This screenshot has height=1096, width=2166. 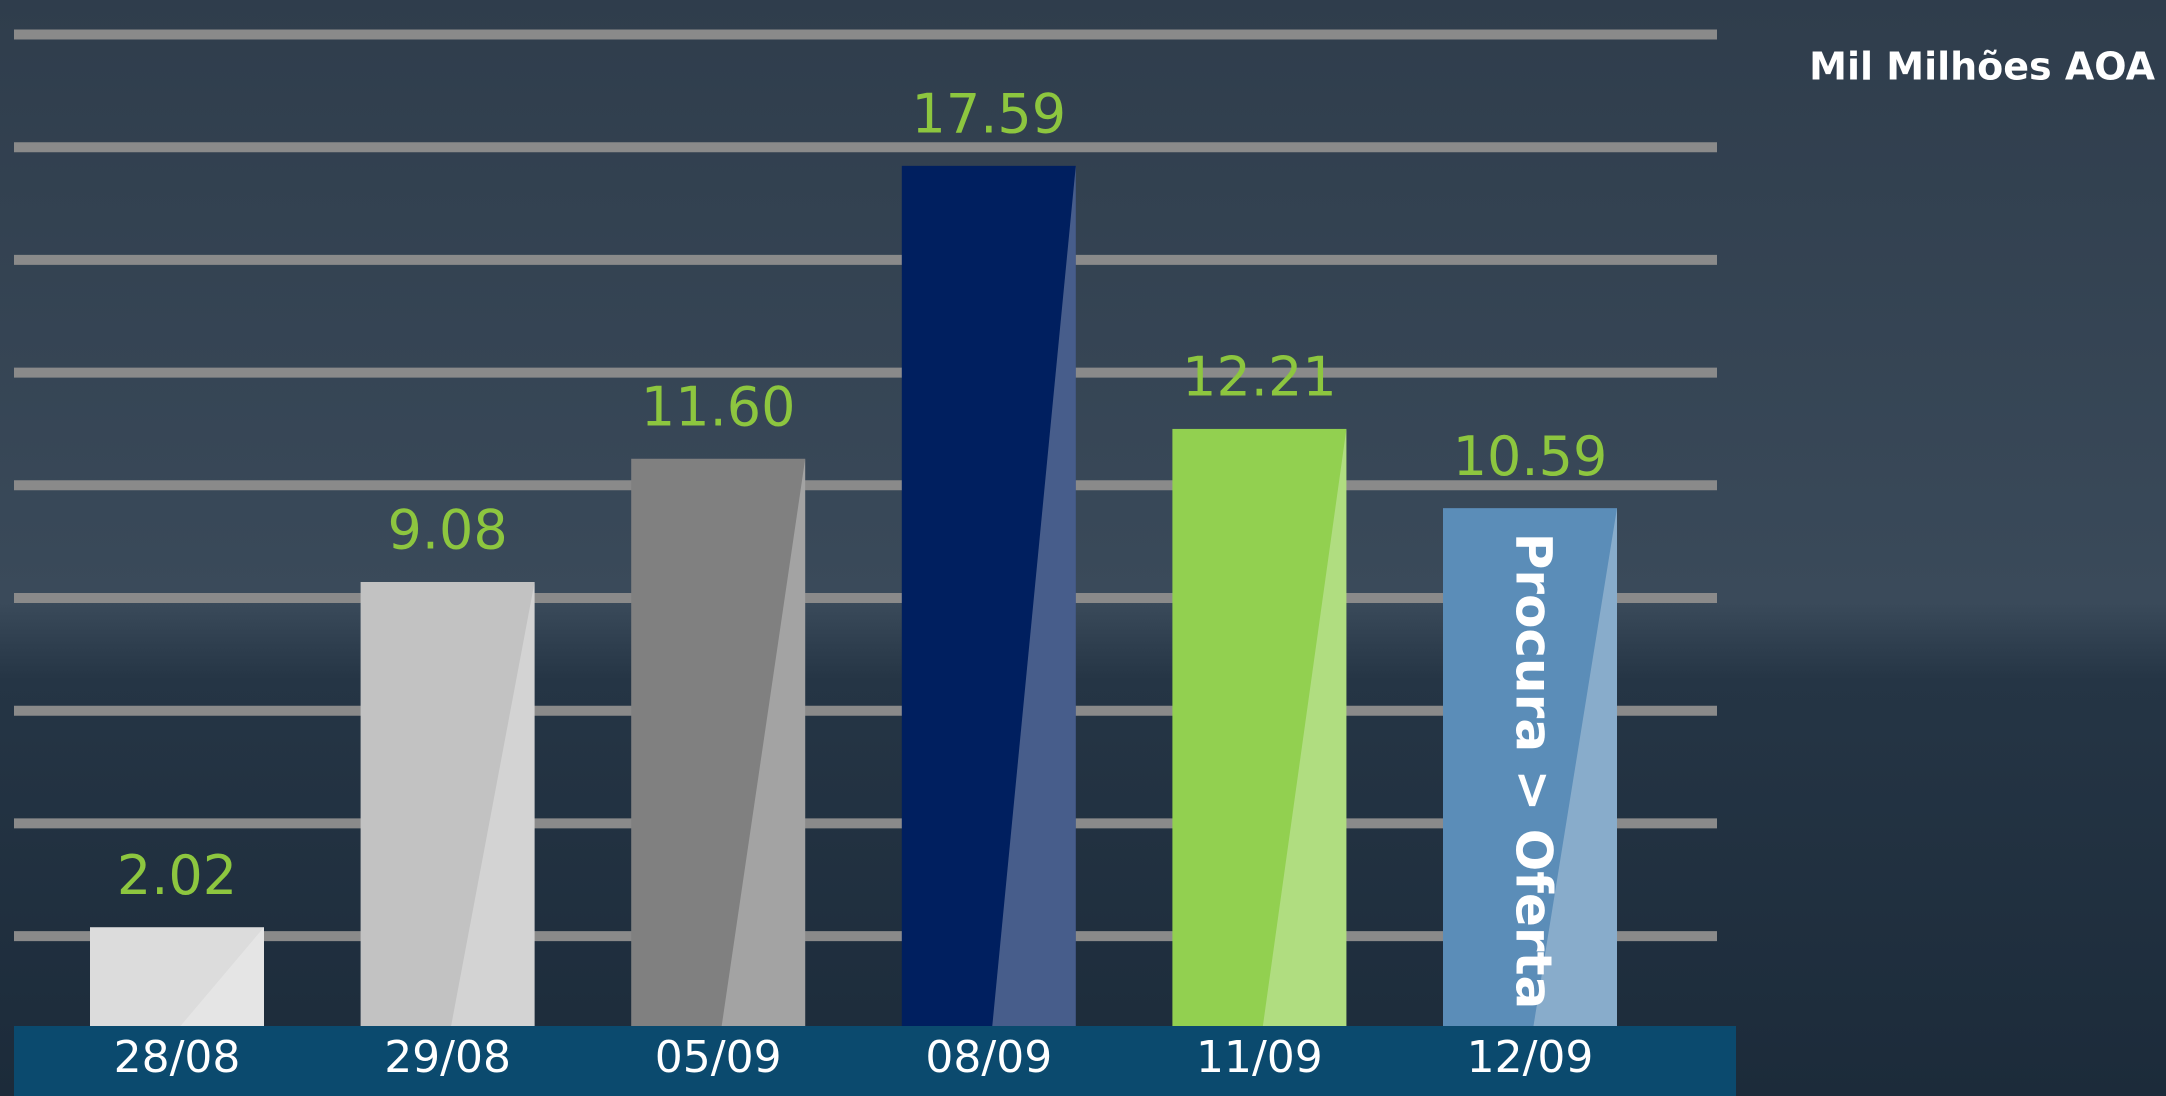 I want to click on x-tick-label: 11/09, so click(x=1259, y=1057).